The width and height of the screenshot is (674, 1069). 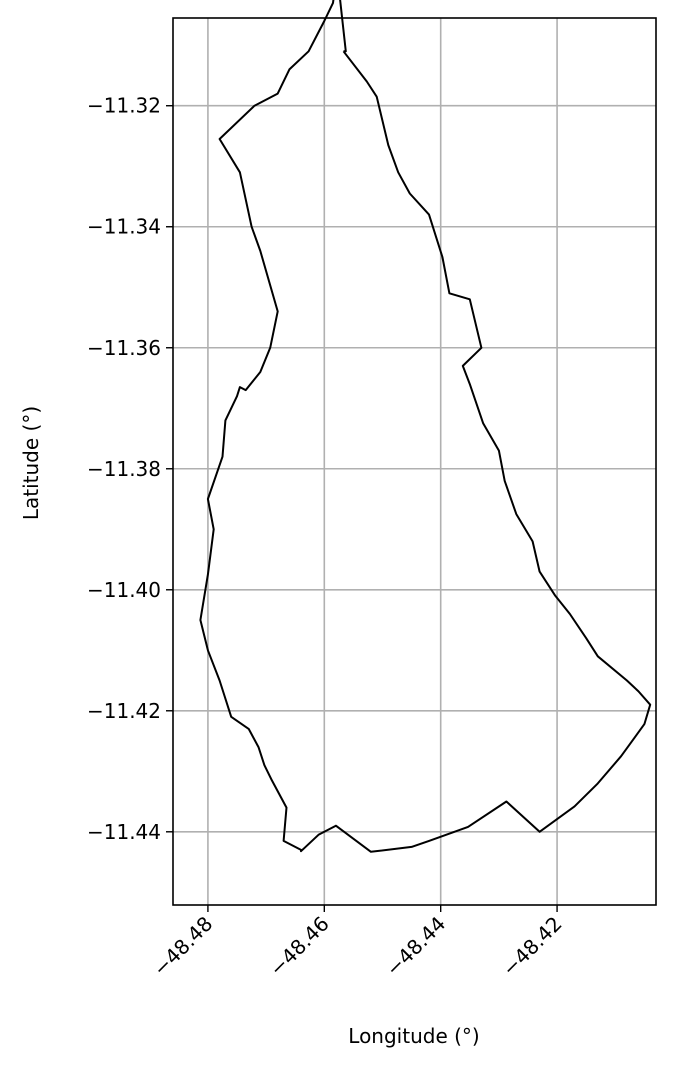 I want to click on y-tick-label: −11.34, so click(x=124, y=227).